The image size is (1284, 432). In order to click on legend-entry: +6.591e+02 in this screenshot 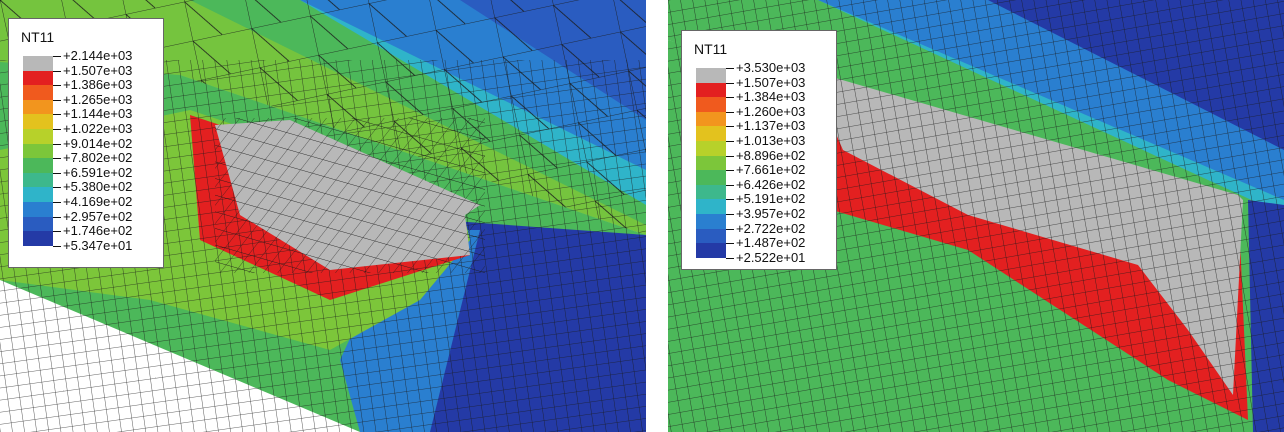, I will do `click(86, 176)`.